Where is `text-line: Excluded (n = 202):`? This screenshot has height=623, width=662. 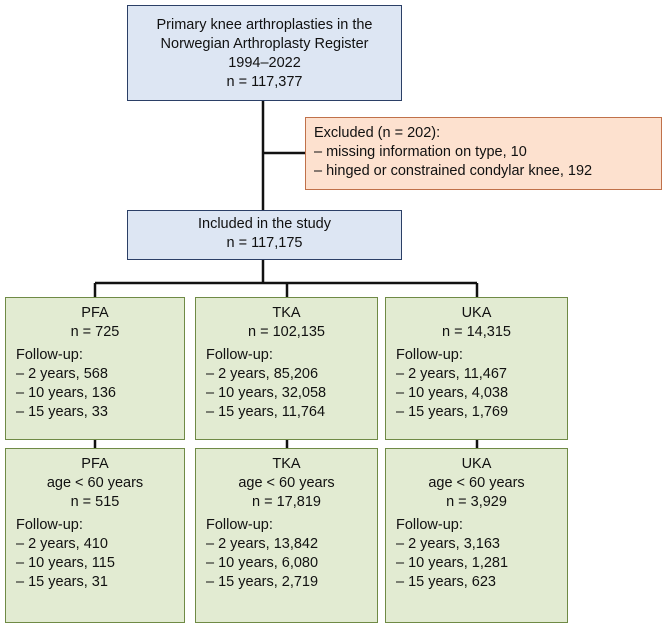
text-line: Excluded (n = 202): is located at coordinates (377, 133).